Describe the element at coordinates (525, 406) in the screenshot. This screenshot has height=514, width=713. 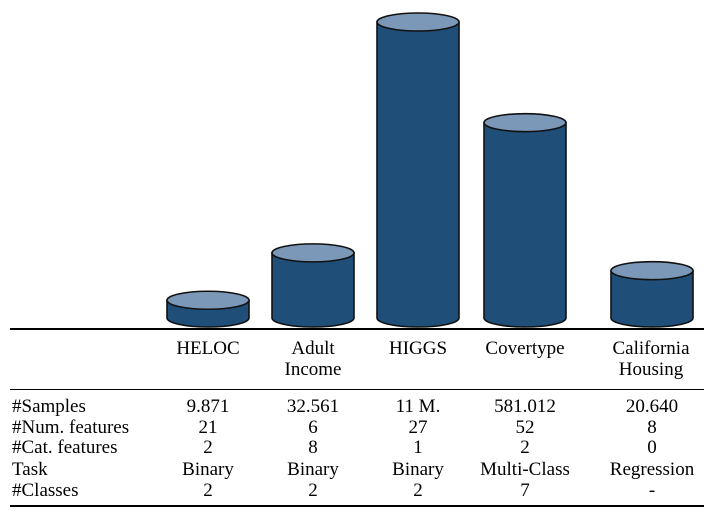
I see `table-cell-r0-c3: 581.012` at that location.